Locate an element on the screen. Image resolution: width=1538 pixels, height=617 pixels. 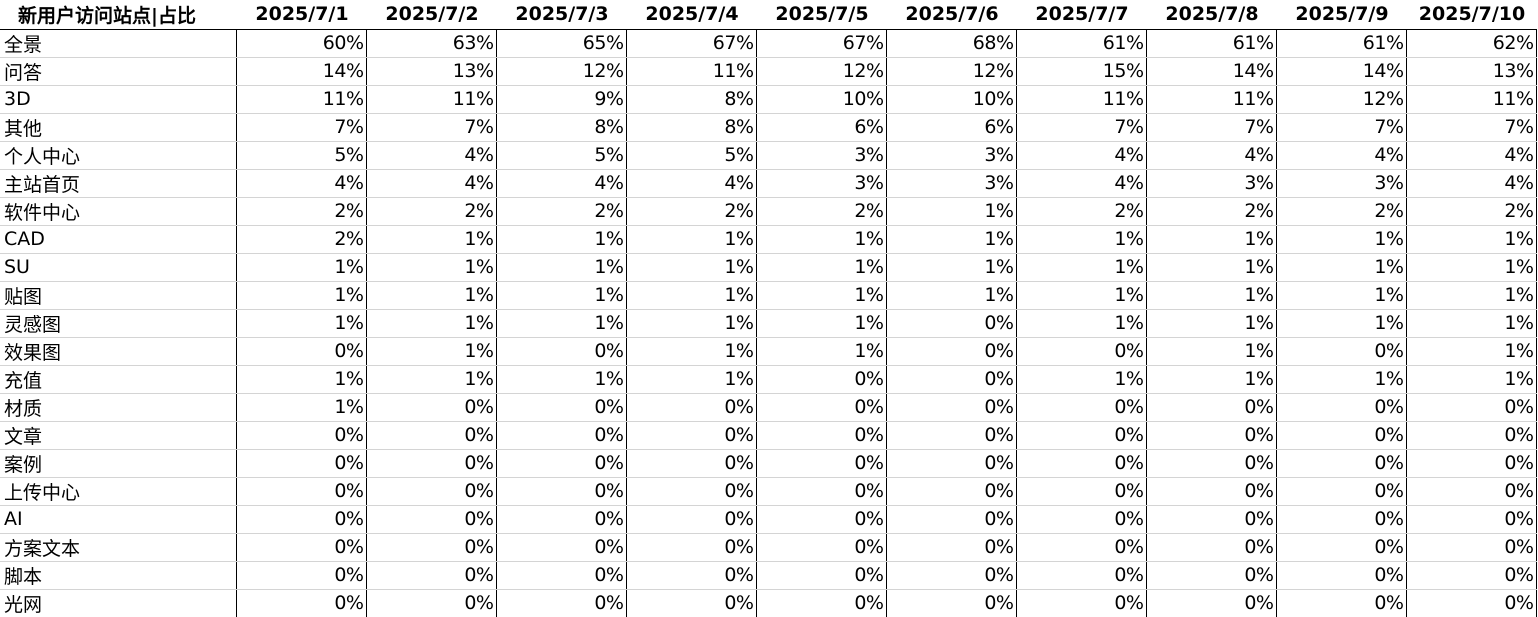
column-header-date: 2025/7/1 is located at coordinates (301, 15).